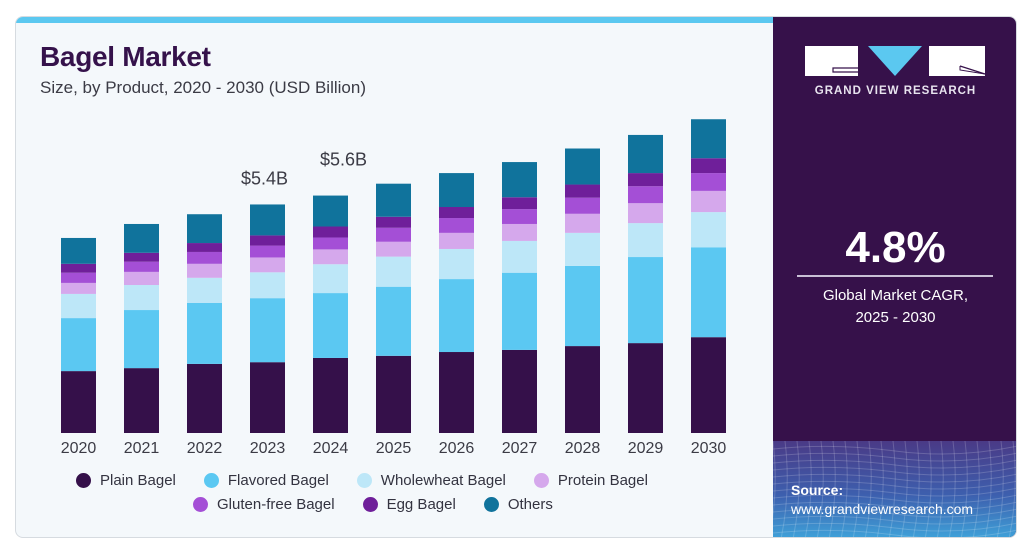 The height and width of the screenshot is (550, 1030). I want to click on bar-segment-protein-bagel-2022, so click(204, 270).